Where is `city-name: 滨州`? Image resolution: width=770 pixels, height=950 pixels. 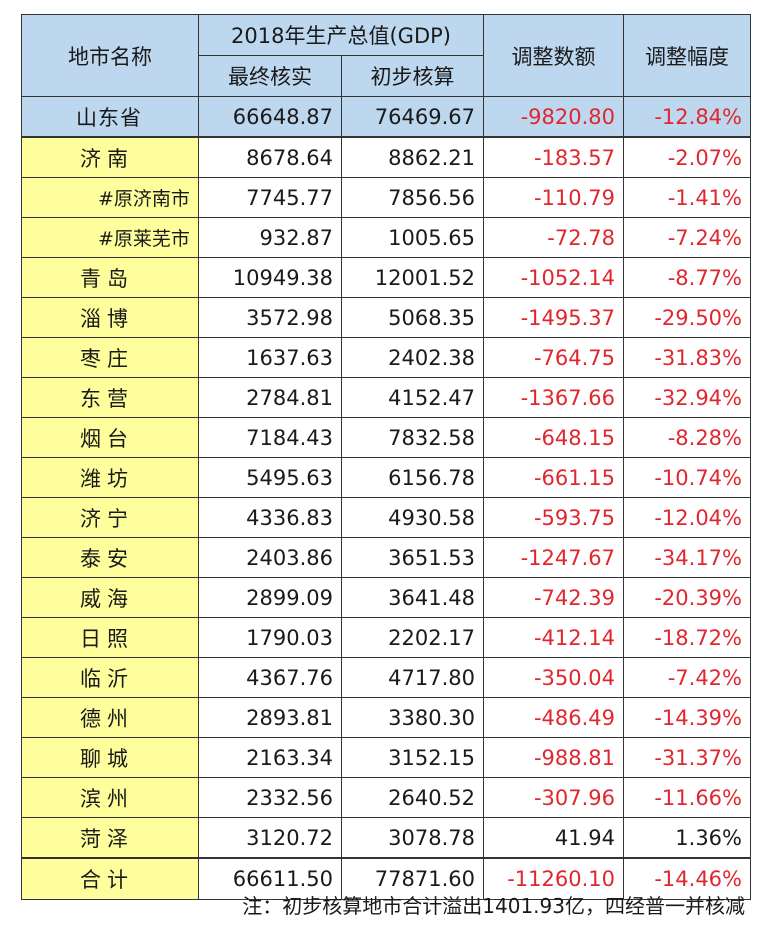 city-name: 滨州 is located at coordinates (110, 797).